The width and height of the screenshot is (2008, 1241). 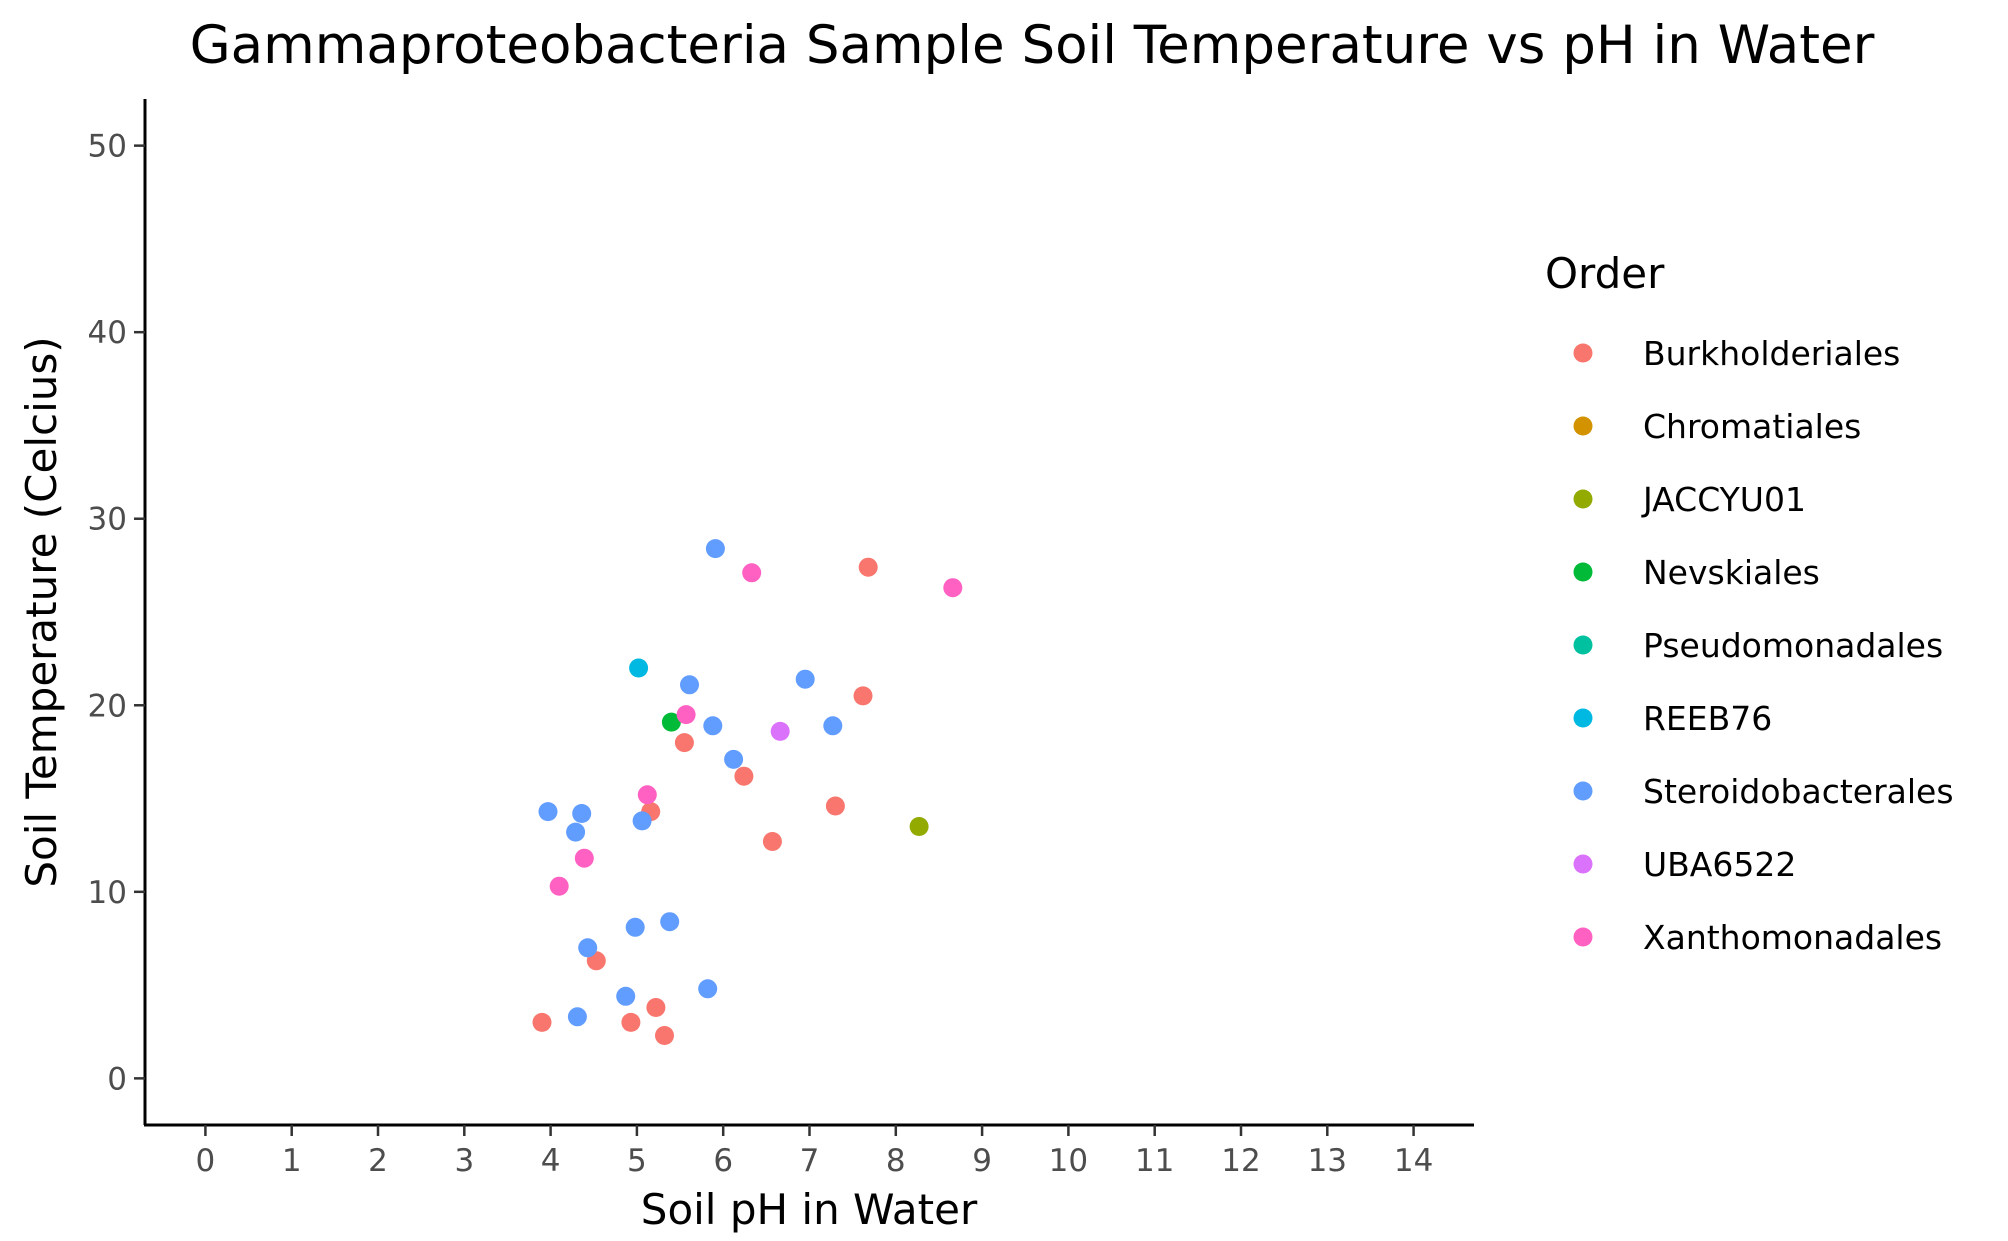 I want to click on legend-item-burkholderiales: Burkholderiales, so click(x=1736, y=353).